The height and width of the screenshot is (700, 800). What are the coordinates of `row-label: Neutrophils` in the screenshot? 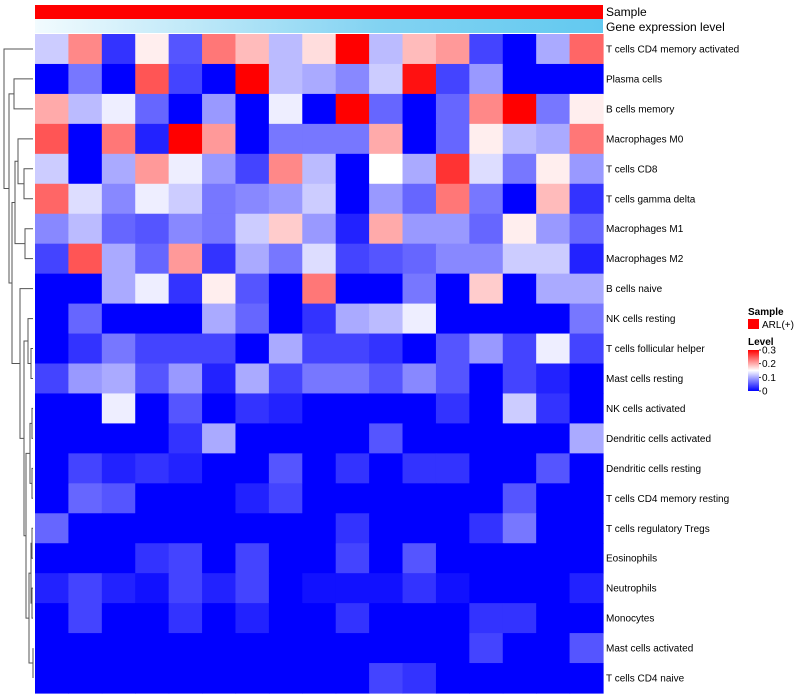 It's located at (631, 589).